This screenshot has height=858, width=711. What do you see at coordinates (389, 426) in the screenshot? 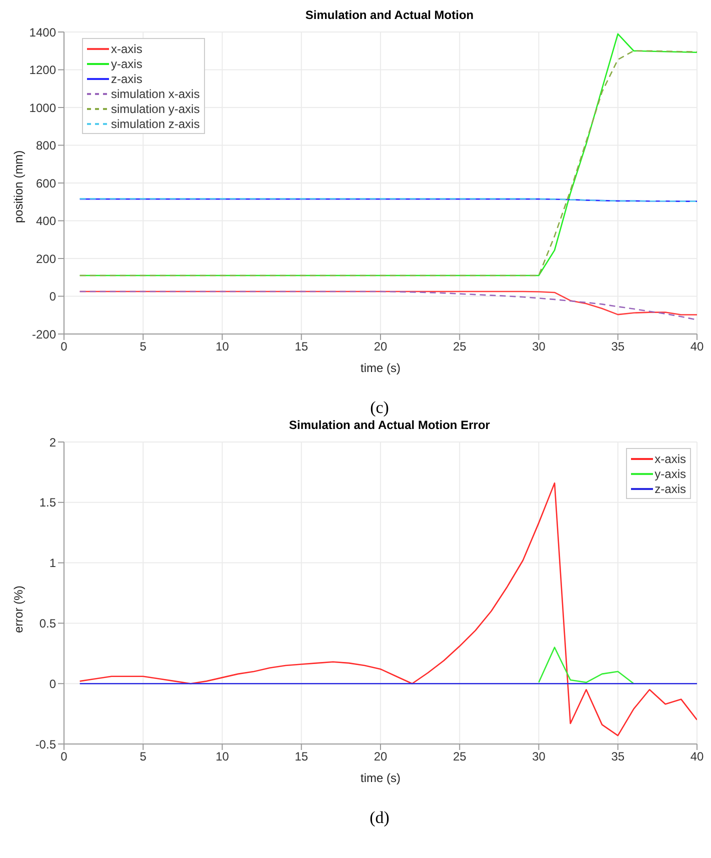
I see `chart-title: Simulation and Actual Motion Error` at bounding box center [389, 426].